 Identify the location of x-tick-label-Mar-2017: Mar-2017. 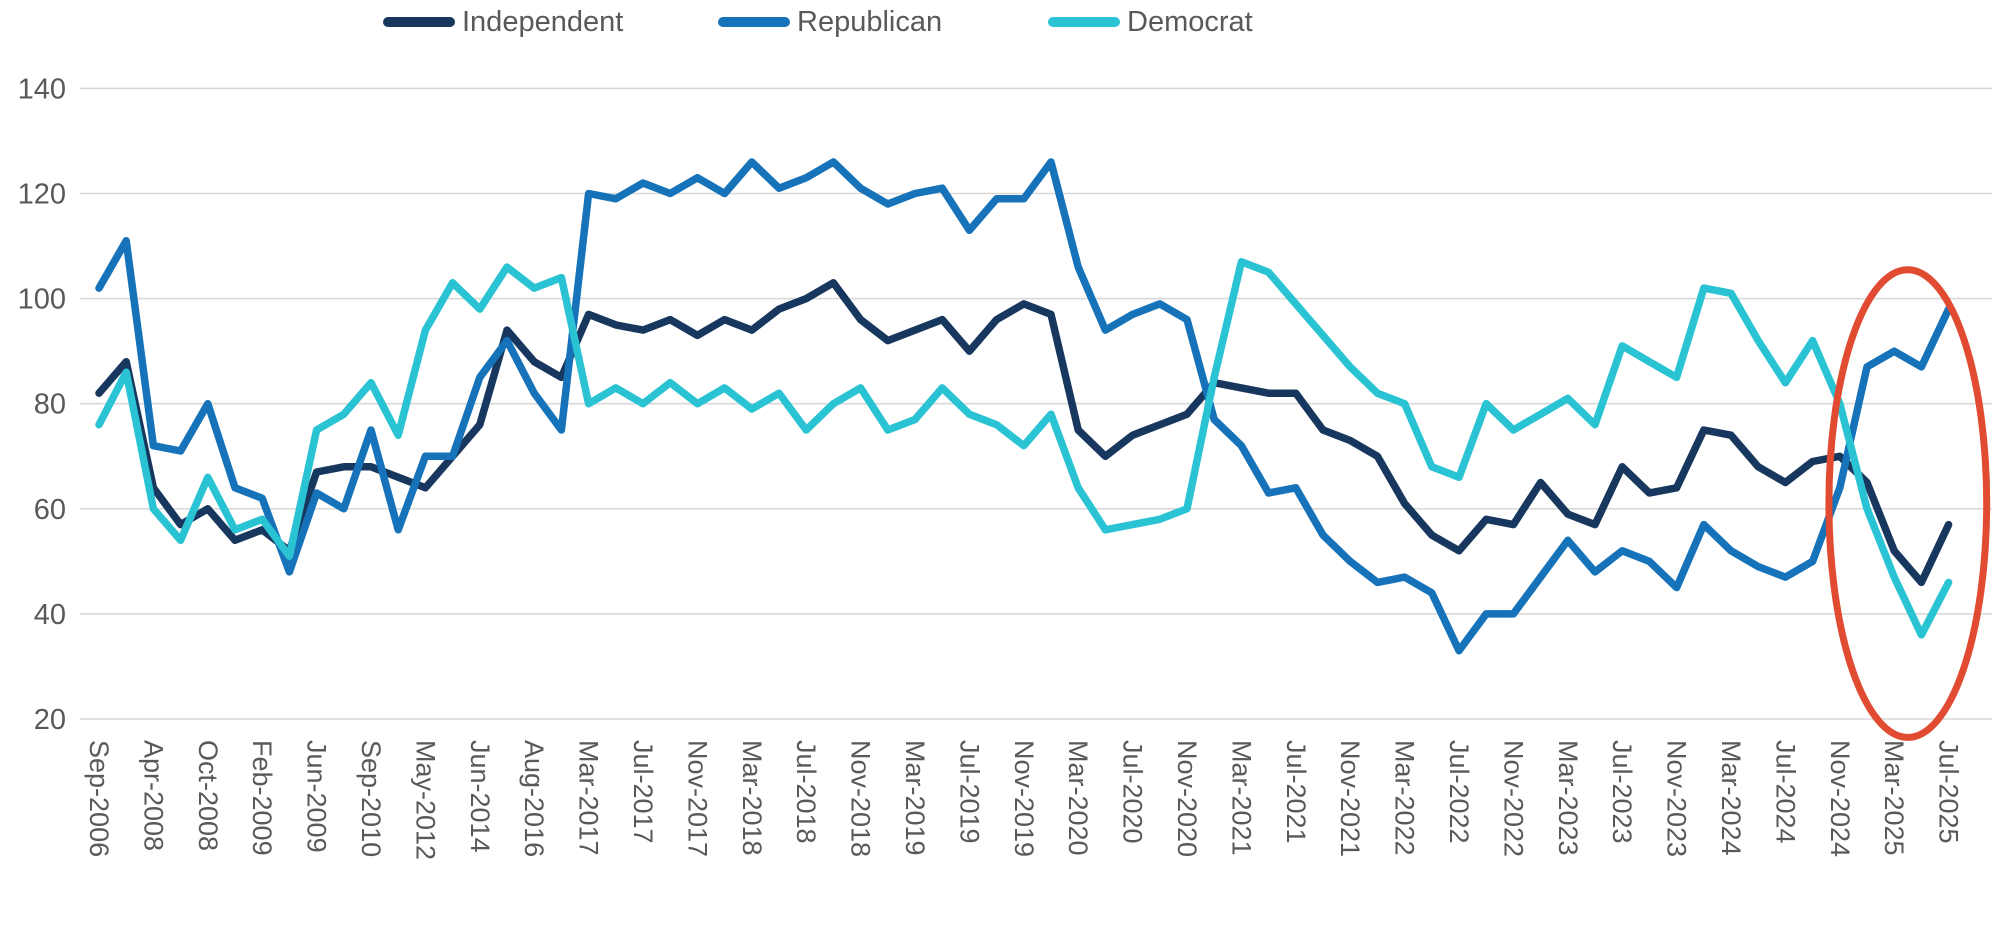
(589, 798).